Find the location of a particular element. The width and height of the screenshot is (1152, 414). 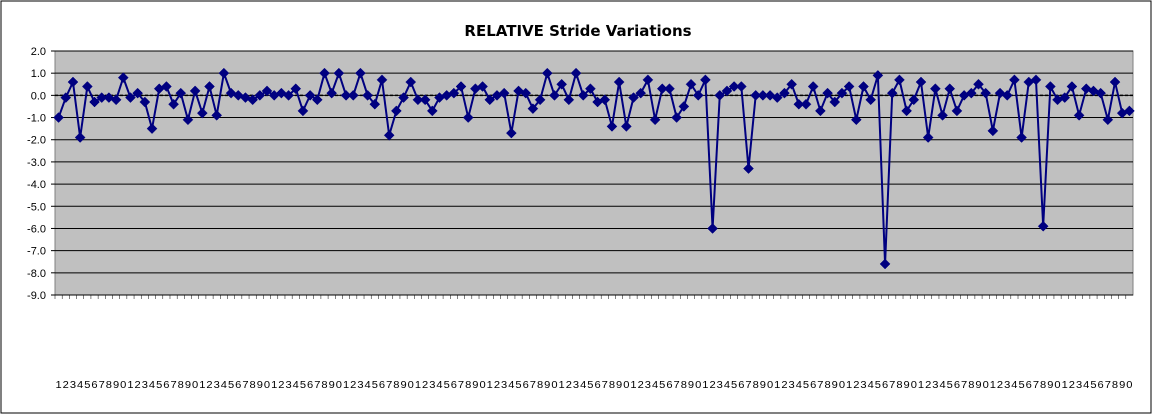

y-tick-label: 2.0 is located at coordinates (38, 52).